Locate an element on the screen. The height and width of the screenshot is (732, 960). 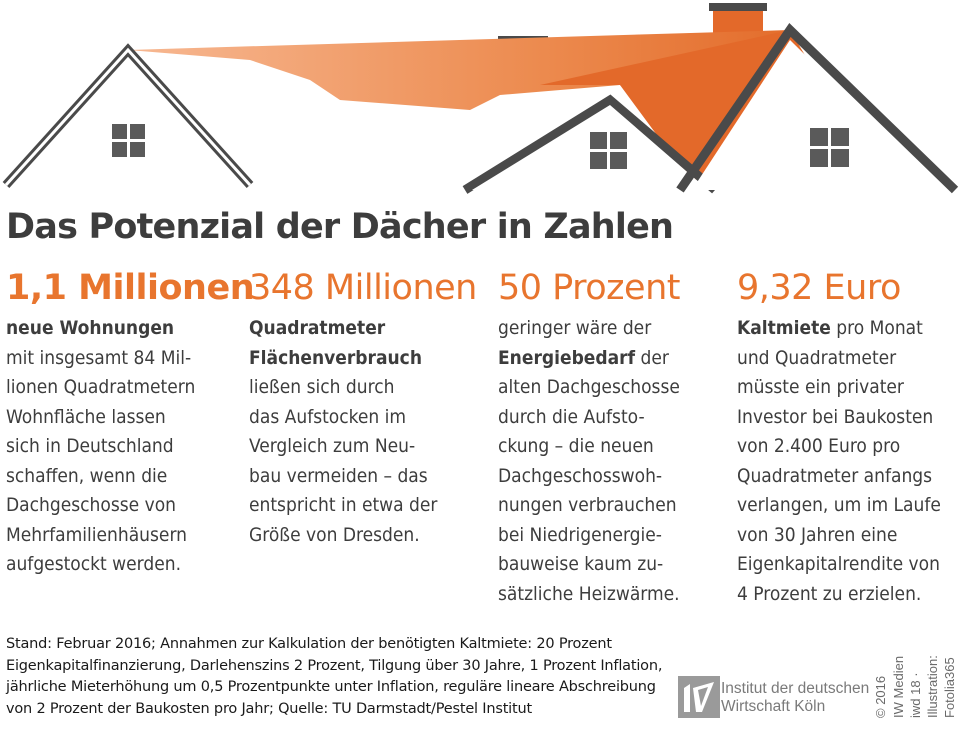
fact-text-segment: das Aufstocken im is located at coordinates (328, 416).